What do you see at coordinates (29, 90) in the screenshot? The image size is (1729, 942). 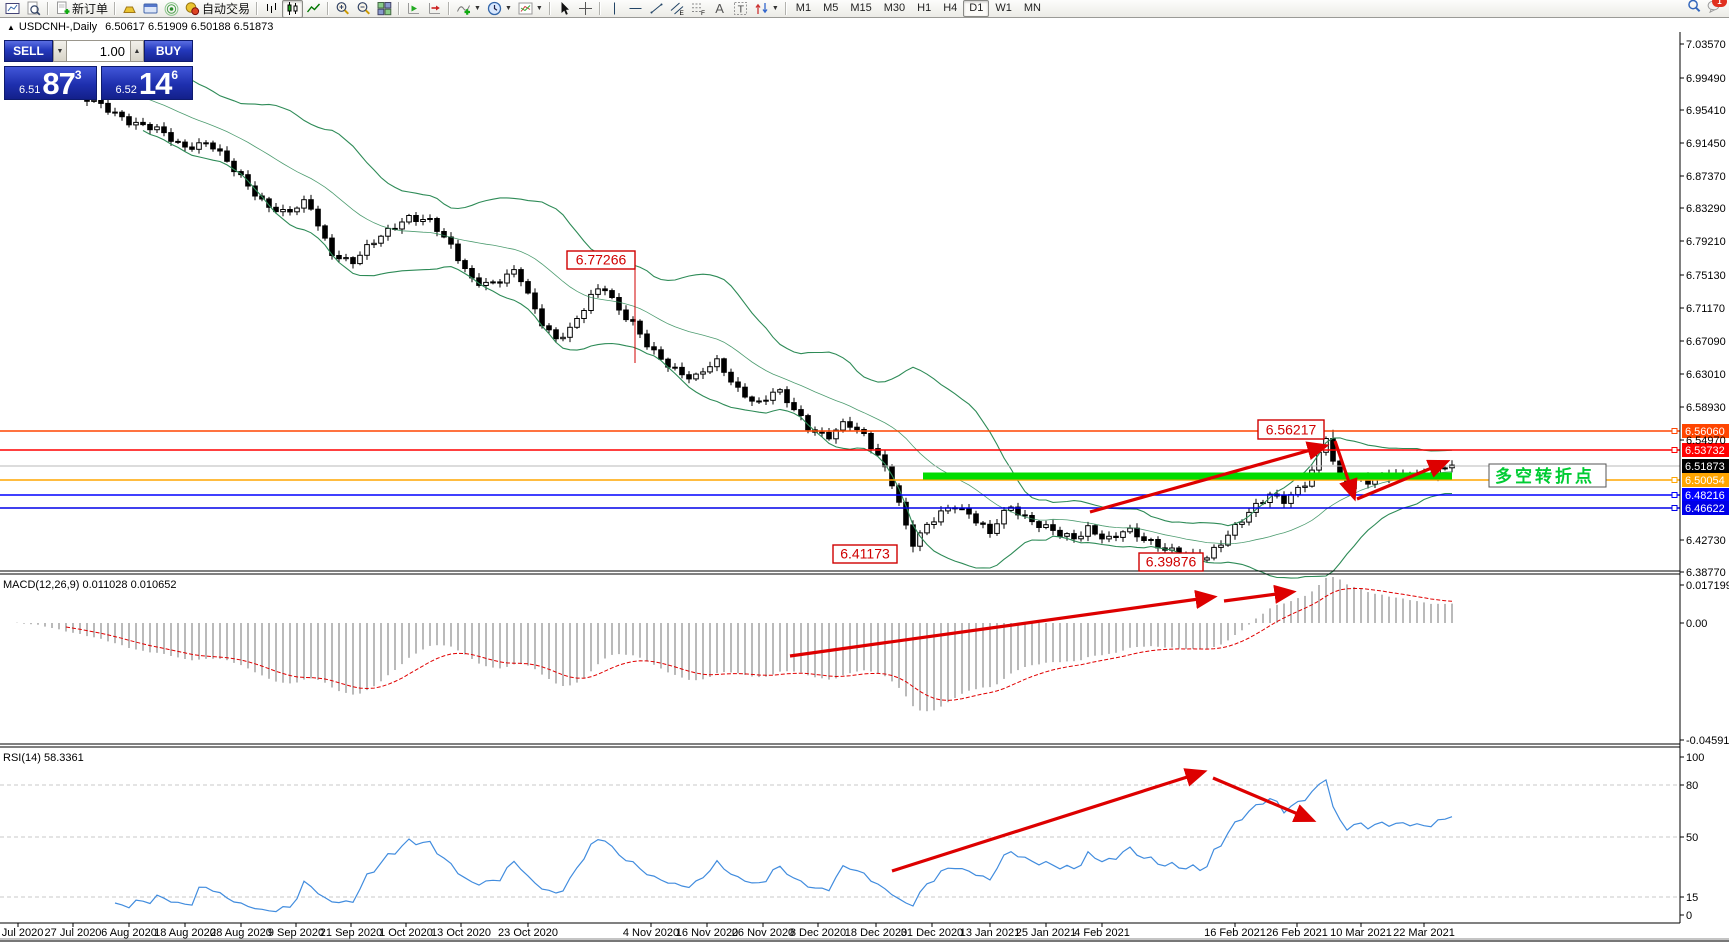 I see `bid-price-prefix: 6.51` at bounding box center [29, 90].